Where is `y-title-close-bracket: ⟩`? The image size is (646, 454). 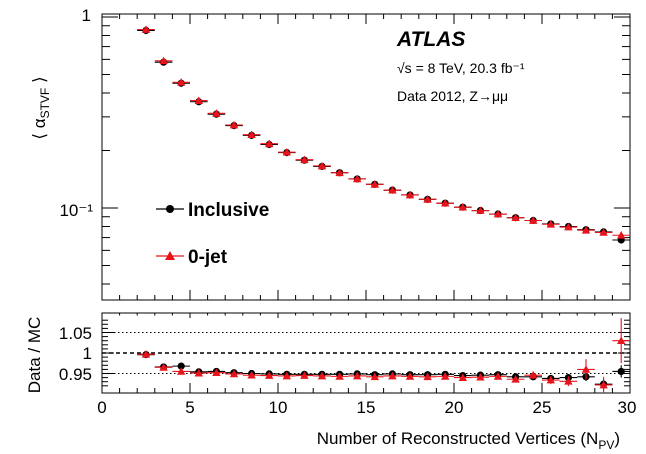
y-title-close-bracket: ⟩ is located at coordinates (39, 81).